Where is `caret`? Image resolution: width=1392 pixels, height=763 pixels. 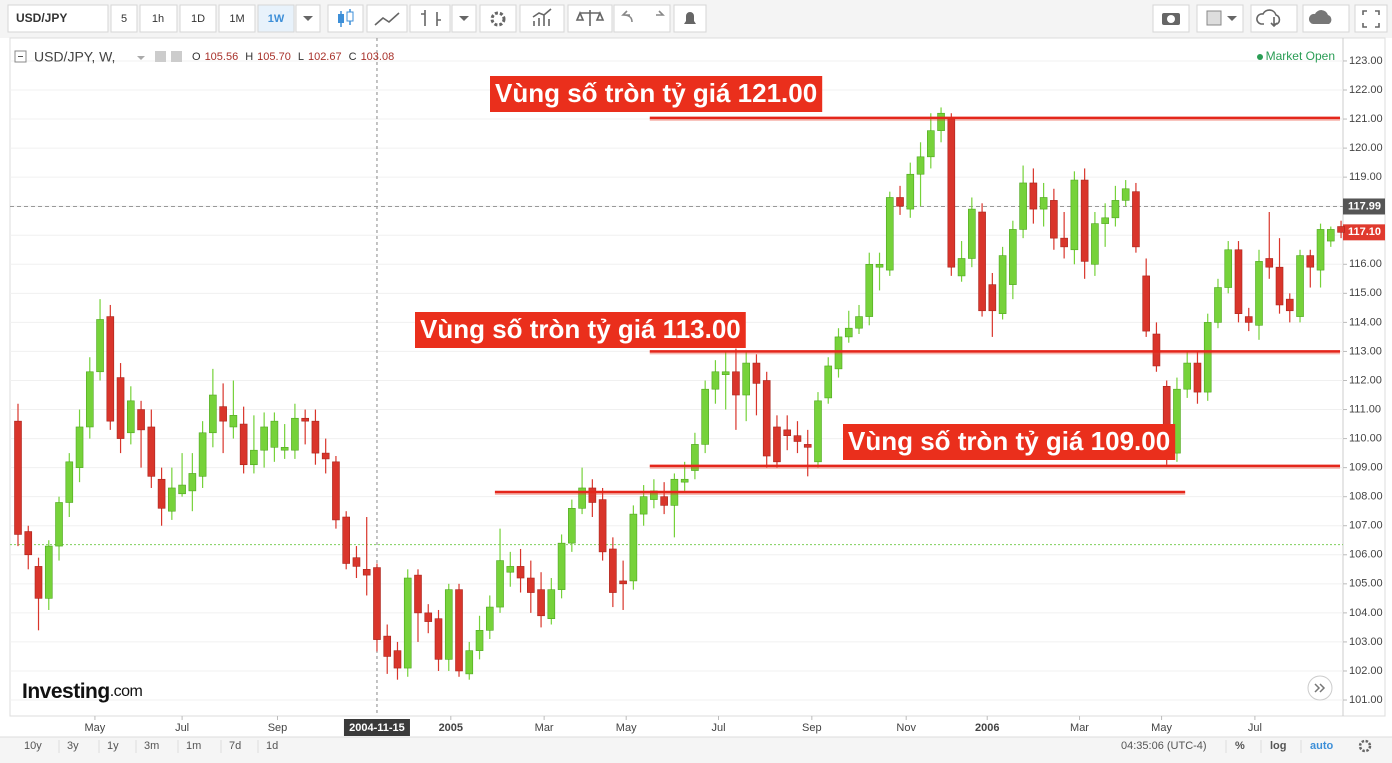 caret is located at coordinates (464, 18).